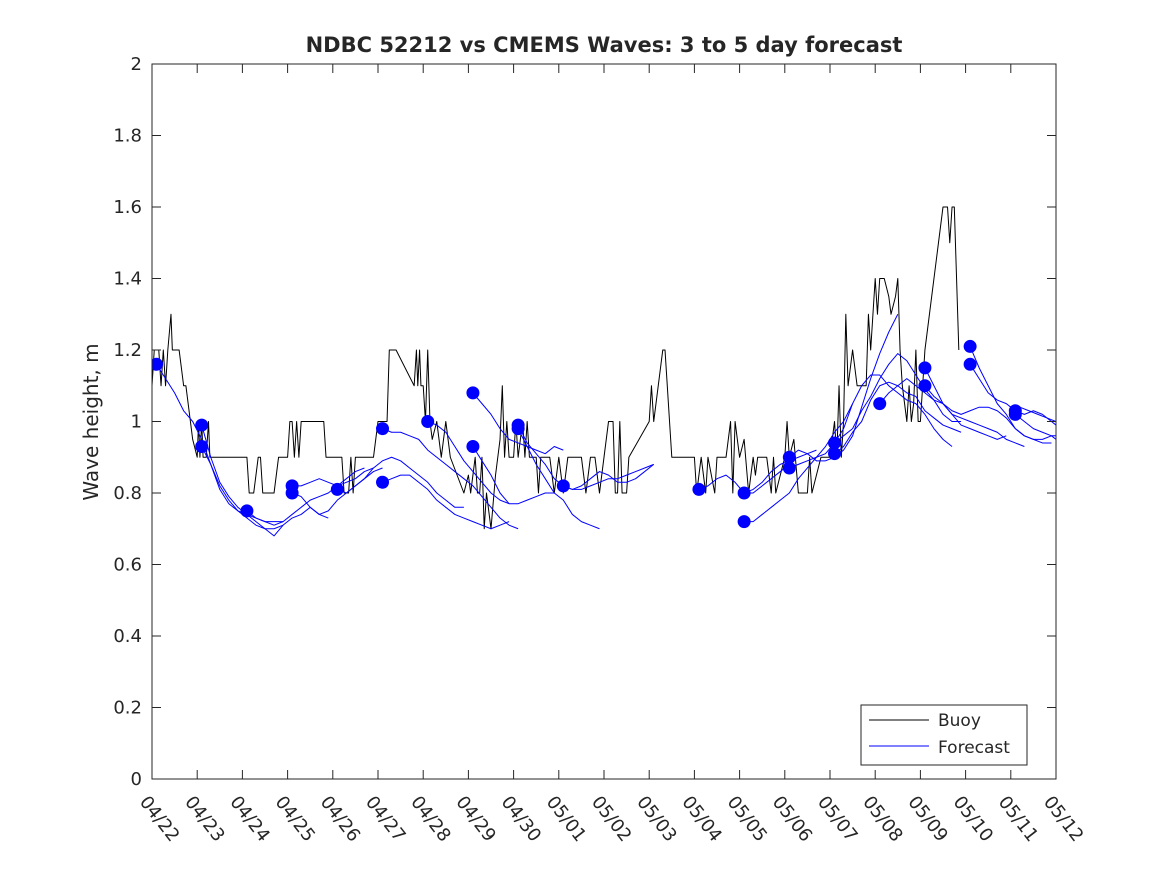 This screenshot has width=1167, height=880. I want to click on y-tick-label: 0, so click(136, 779).